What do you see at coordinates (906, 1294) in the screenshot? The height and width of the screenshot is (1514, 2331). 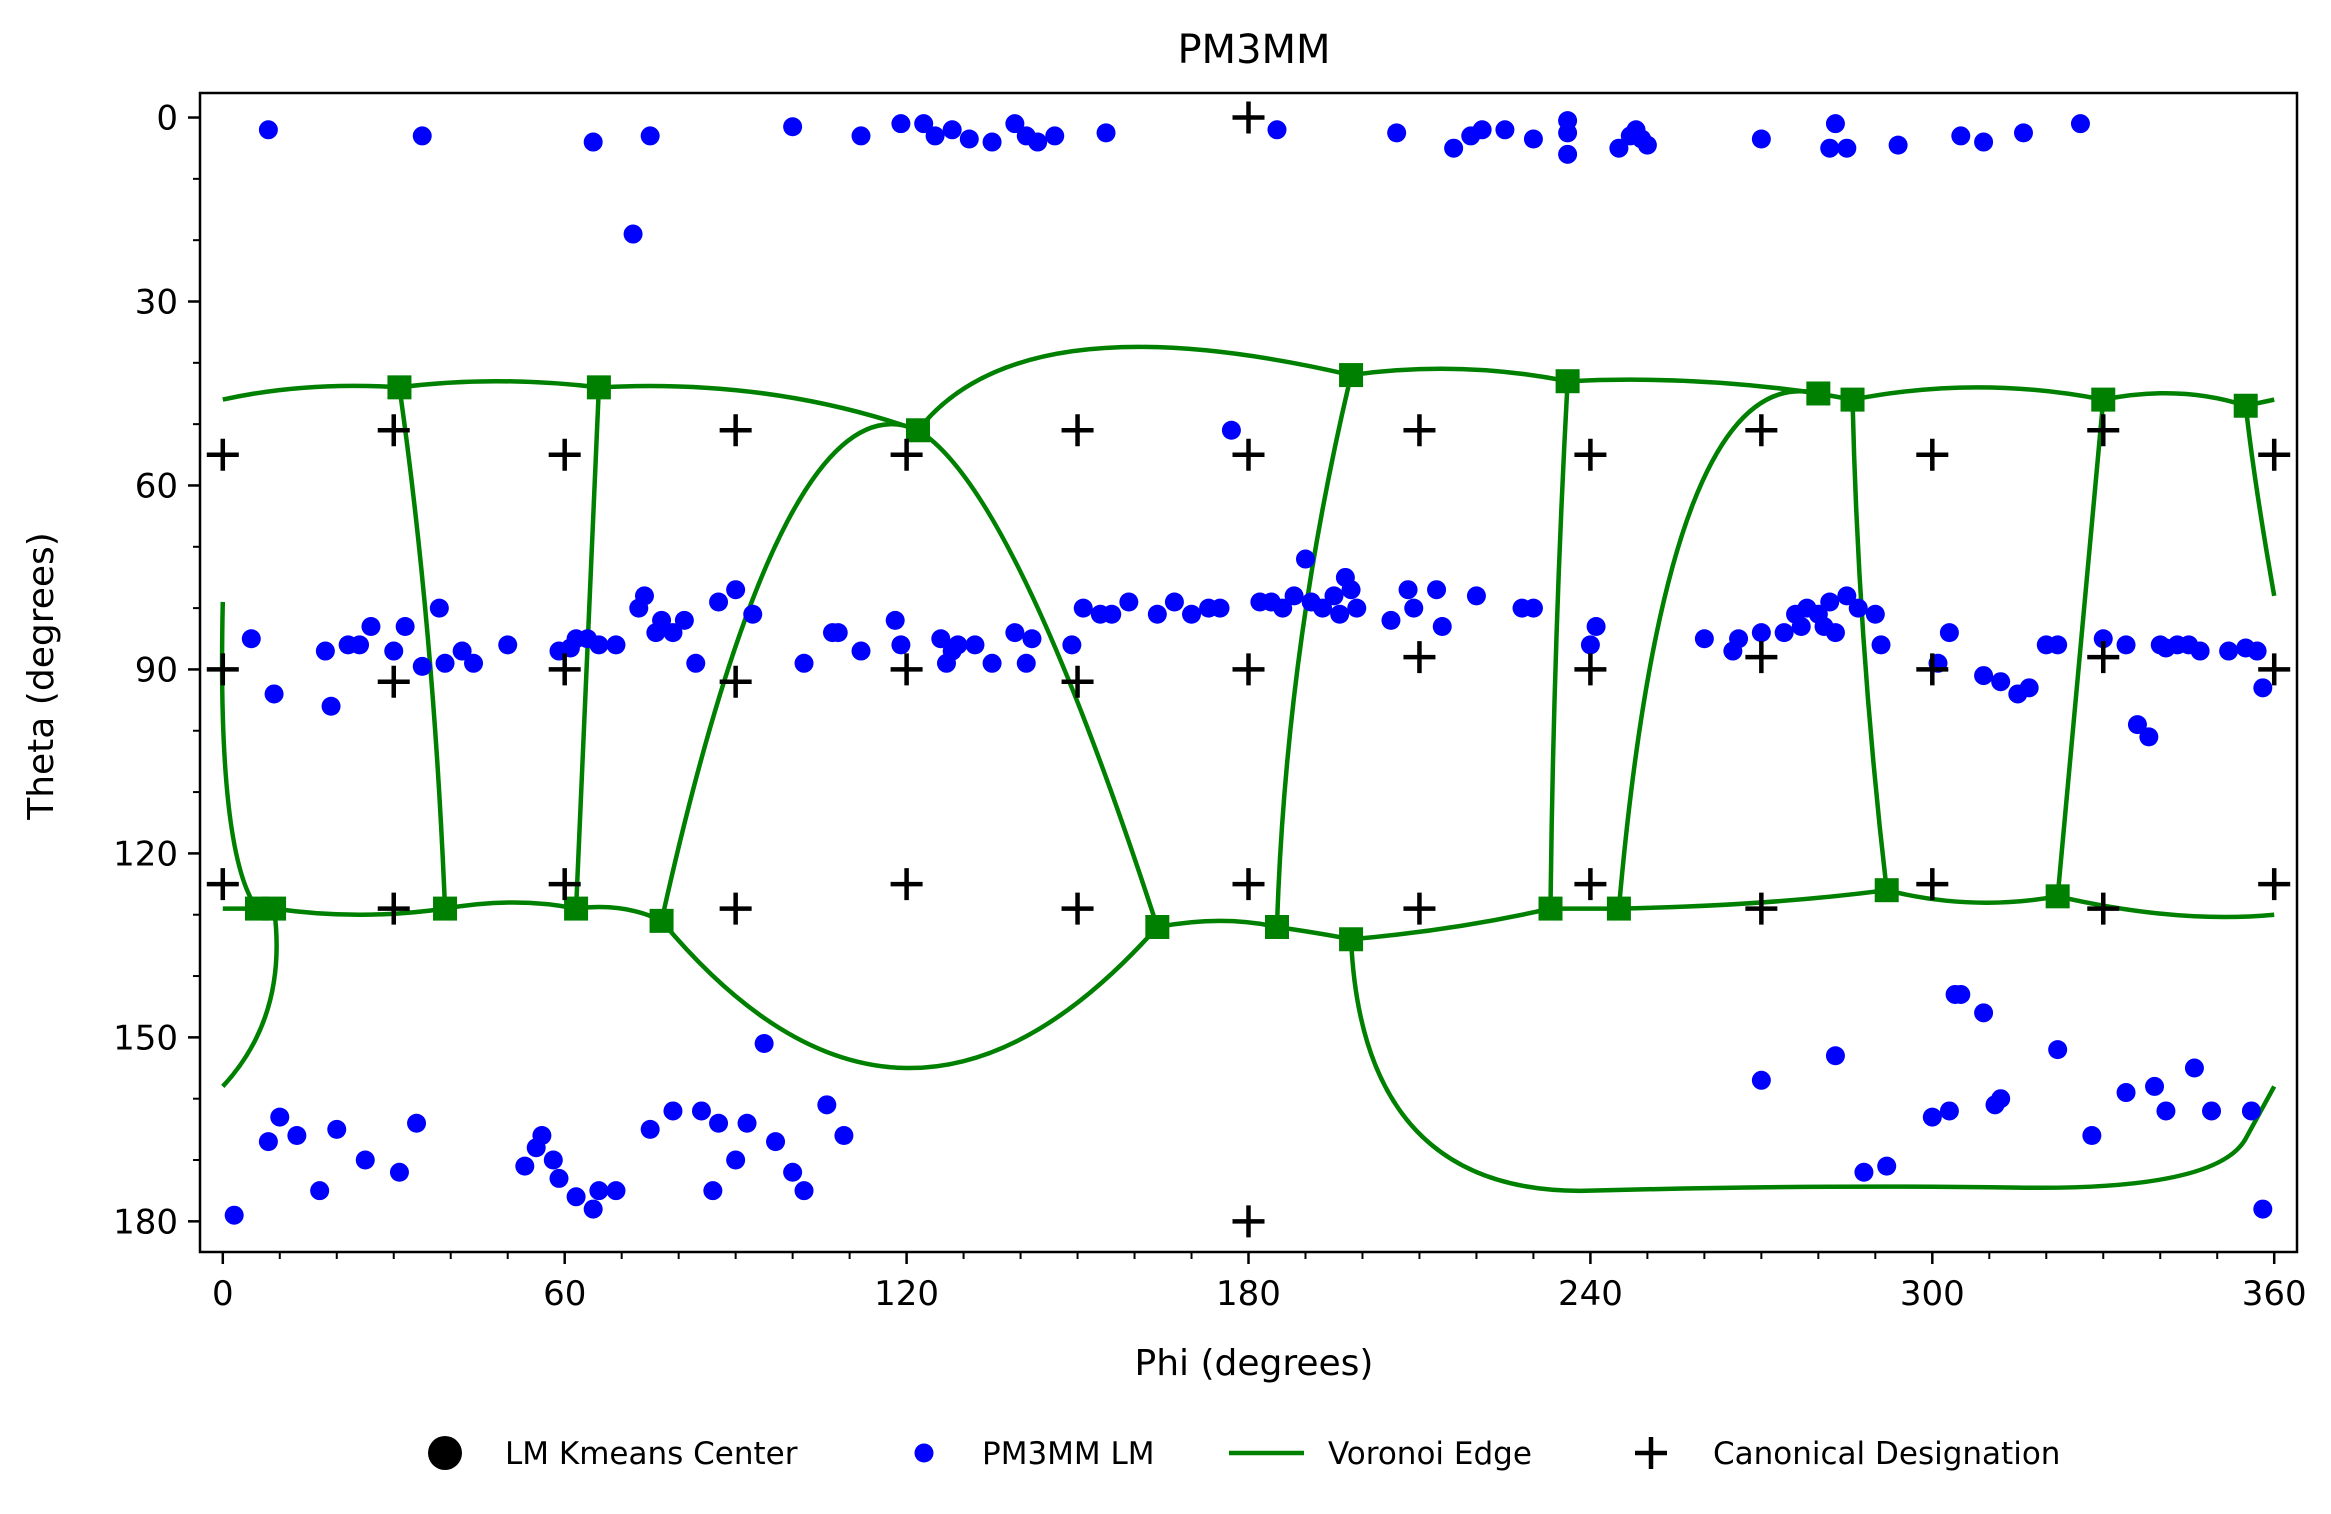 I see `x-tick-label: 120` at bounding box center [906, 1294].